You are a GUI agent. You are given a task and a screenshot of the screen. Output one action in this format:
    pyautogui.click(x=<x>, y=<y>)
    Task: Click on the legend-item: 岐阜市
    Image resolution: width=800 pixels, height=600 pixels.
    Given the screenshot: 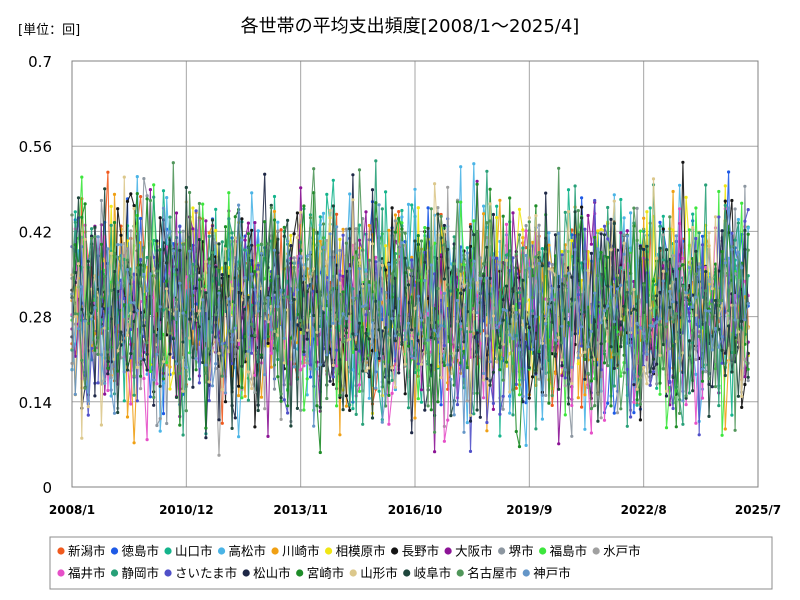 What is the action you would take?
    pyautogui.click(x=427, y=573)
    